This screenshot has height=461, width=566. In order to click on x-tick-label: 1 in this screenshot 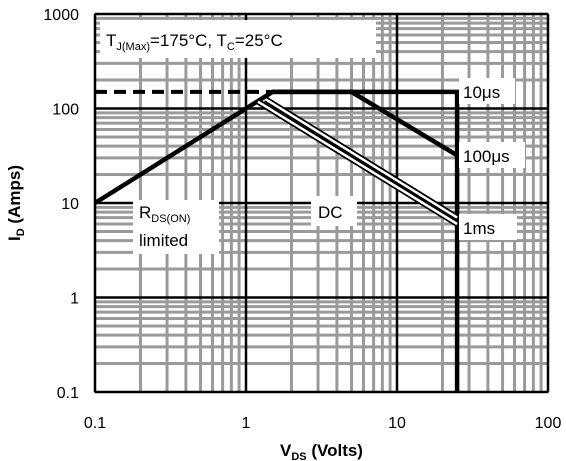, I will do `click(246, 423)`.